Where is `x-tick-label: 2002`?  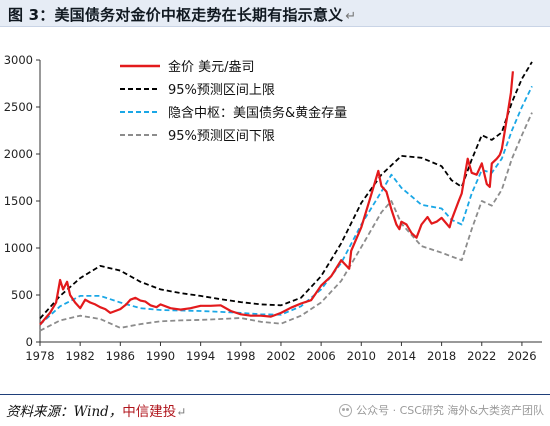 x-tick-label: 2002 is located at coordinates (280, 356).